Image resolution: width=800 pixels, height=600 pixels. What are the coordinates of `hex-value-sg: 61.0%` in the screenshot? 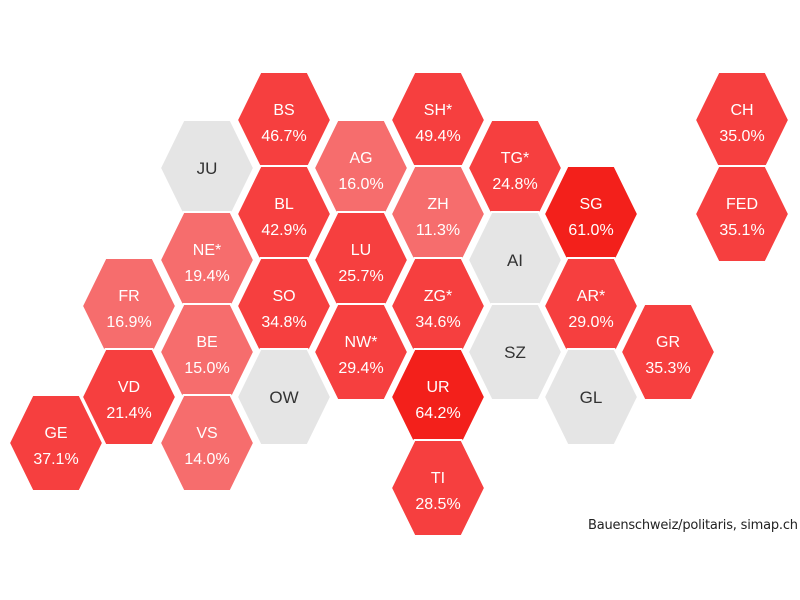 It's located at (590, 230).